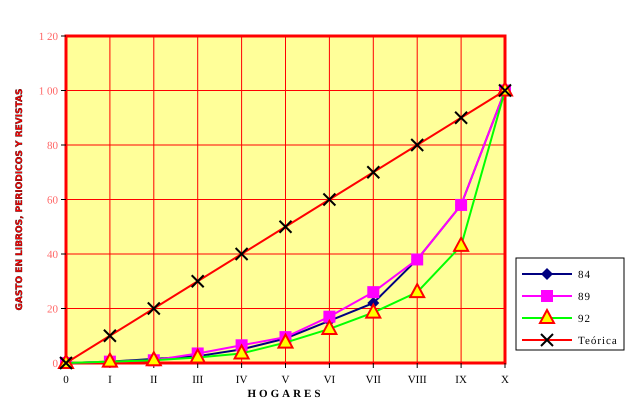  Describe the element at coordinates (198, 380) in the screenshot. I see `x-tick-label: III` at that location.